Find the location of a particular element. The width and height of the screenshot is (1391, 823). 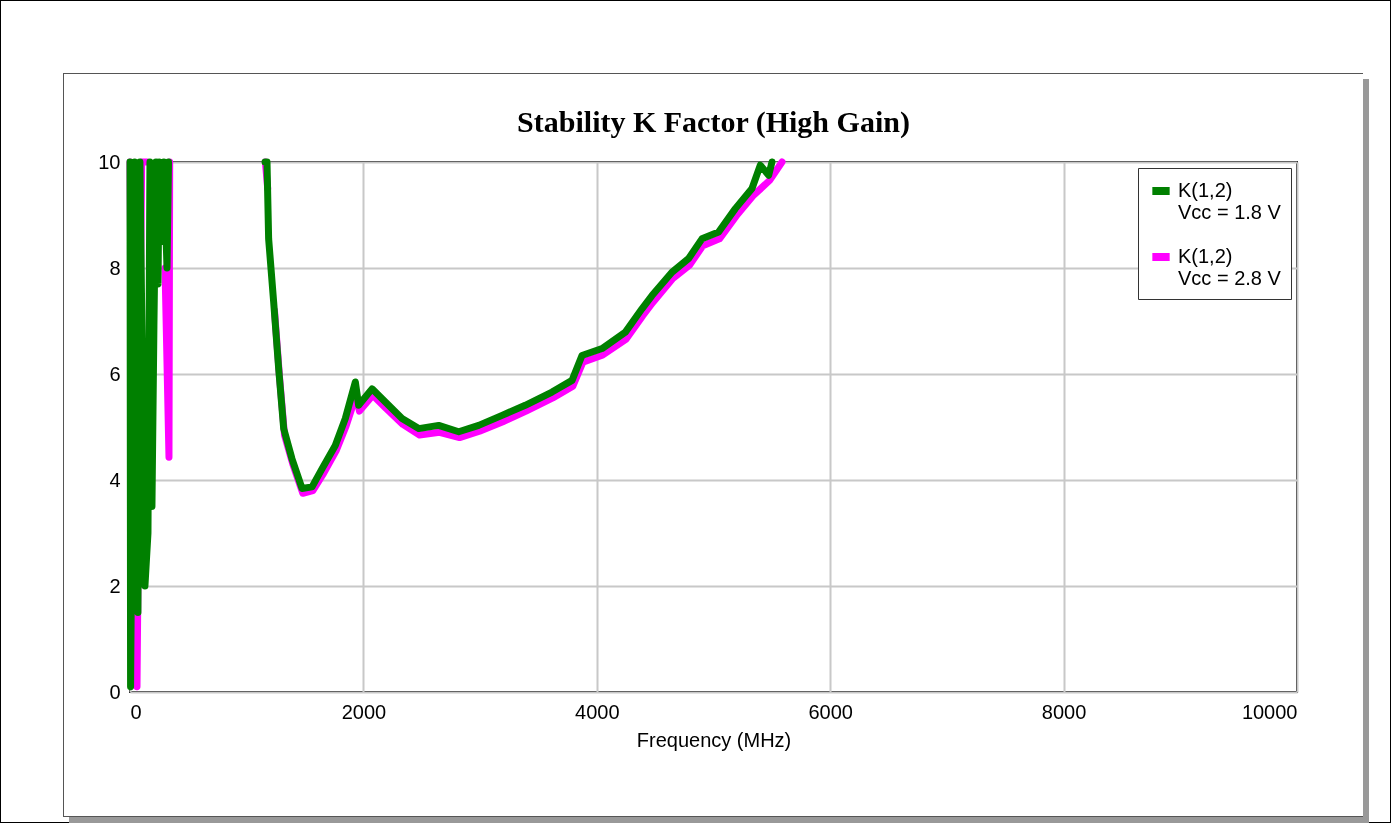

y-tick-label: 2 is located at coordinates (115, 585).